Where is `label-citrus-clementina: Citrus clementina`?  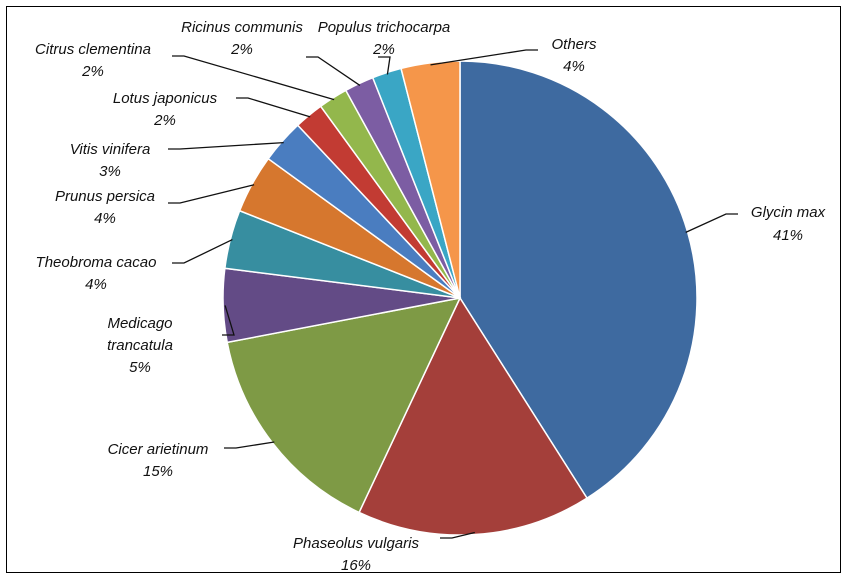
label-citrus-clementina: Citrus clementina is located at coordinates (93, 49).